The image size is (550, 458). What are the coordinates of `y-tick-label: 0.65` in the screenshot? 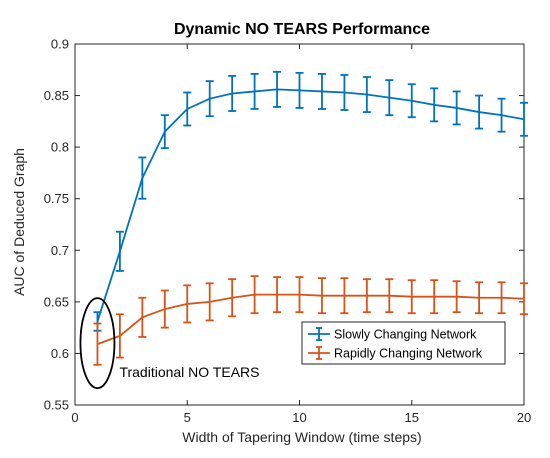 It's located at (56, 301).